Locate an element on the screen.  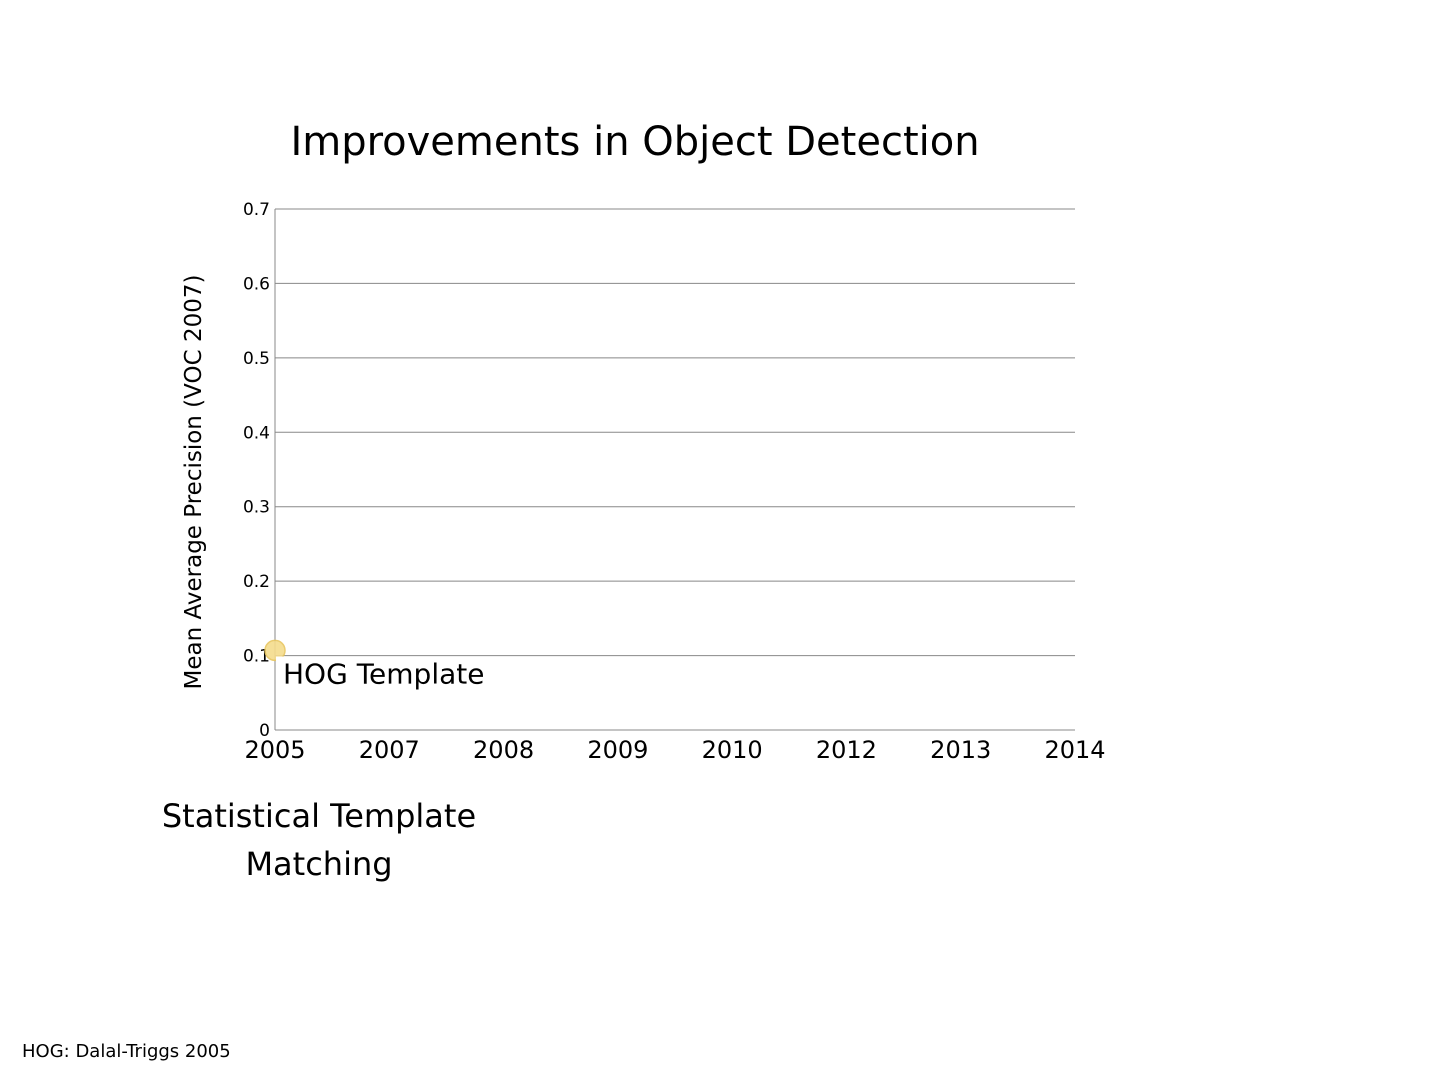
method-caption-line-2: Matching is located at coordinates (319, 864).